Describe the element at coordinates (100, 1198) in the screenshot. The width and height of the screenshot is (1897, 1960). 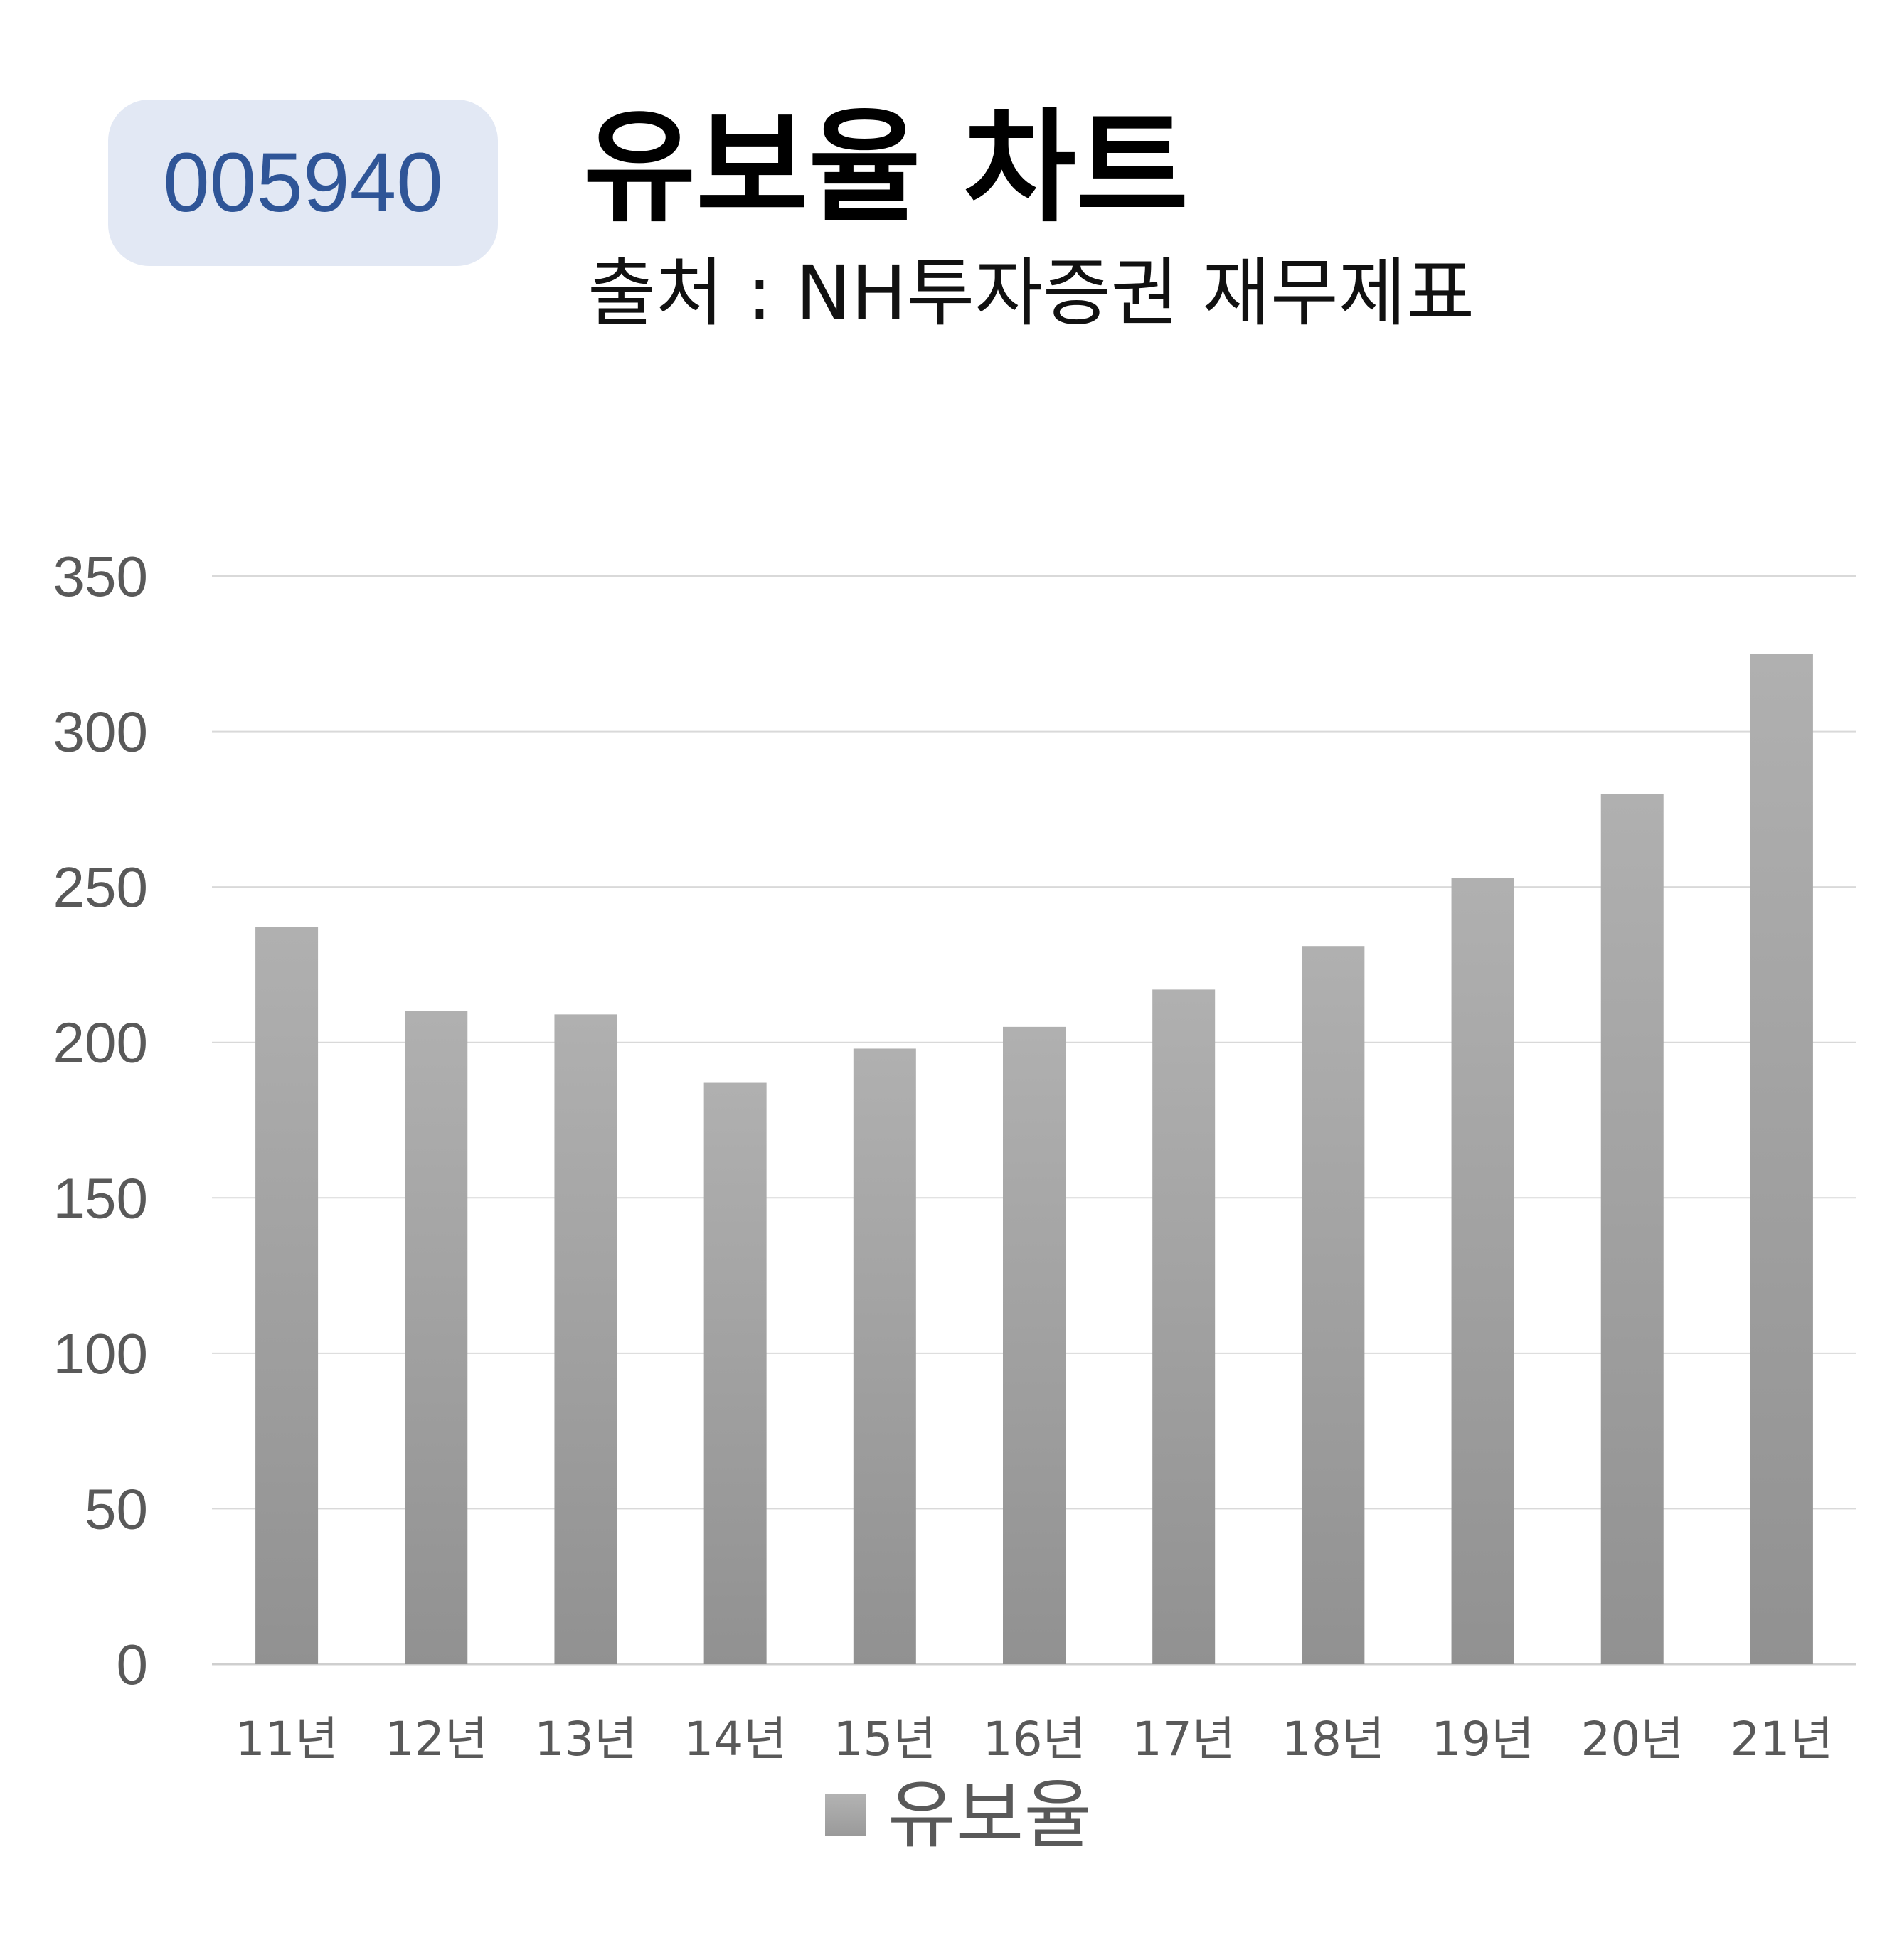
I see `y-tick-label: 150` at that location.